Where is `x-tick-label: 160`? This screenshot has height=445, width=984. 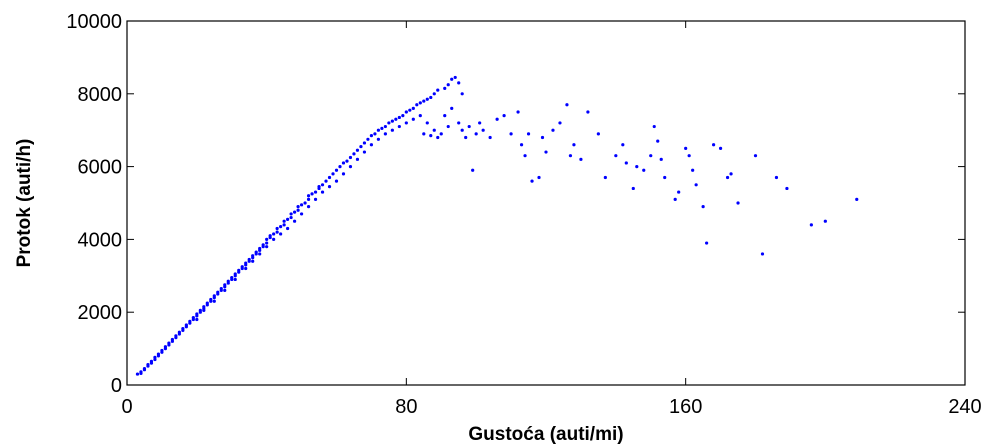 x-tick-label: 160 is located at coordinates (685, 407).